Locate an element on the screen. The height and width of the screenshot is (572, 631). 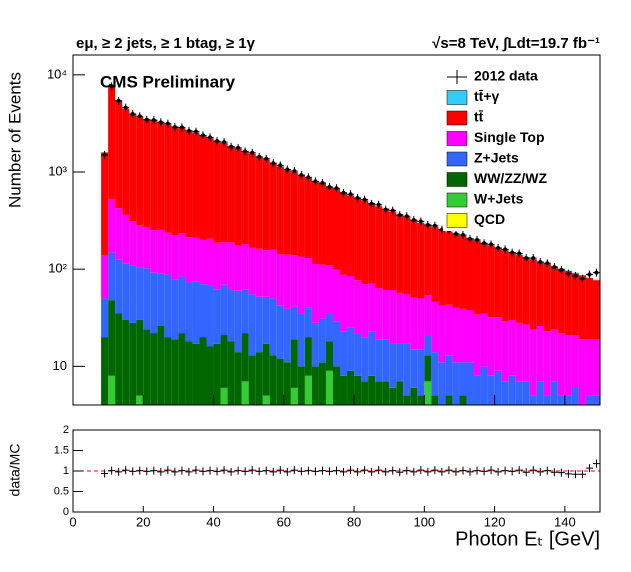
ratio-y-label: data/MC is located at coordinates (15, 470).